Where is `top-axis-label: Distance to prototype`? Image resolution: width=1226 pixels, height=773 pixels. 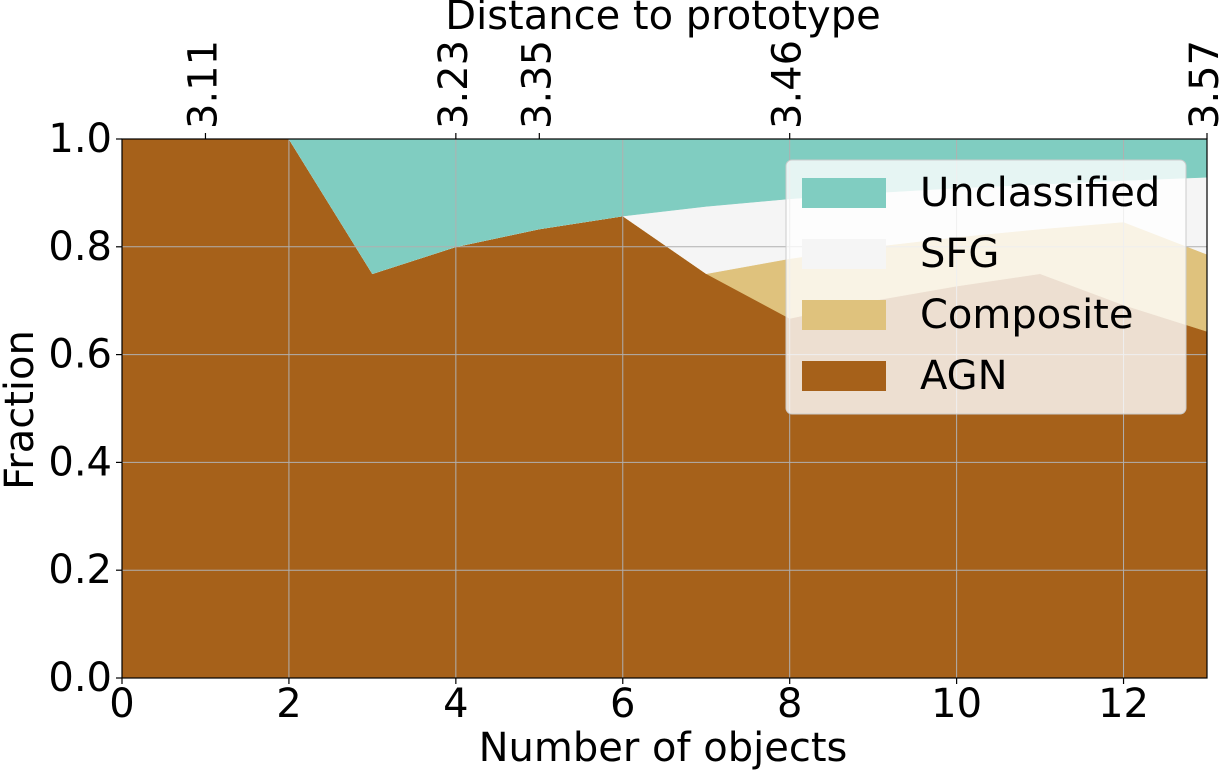
top-axis-label: Distance to prototype is located at coordinates (662, 19).